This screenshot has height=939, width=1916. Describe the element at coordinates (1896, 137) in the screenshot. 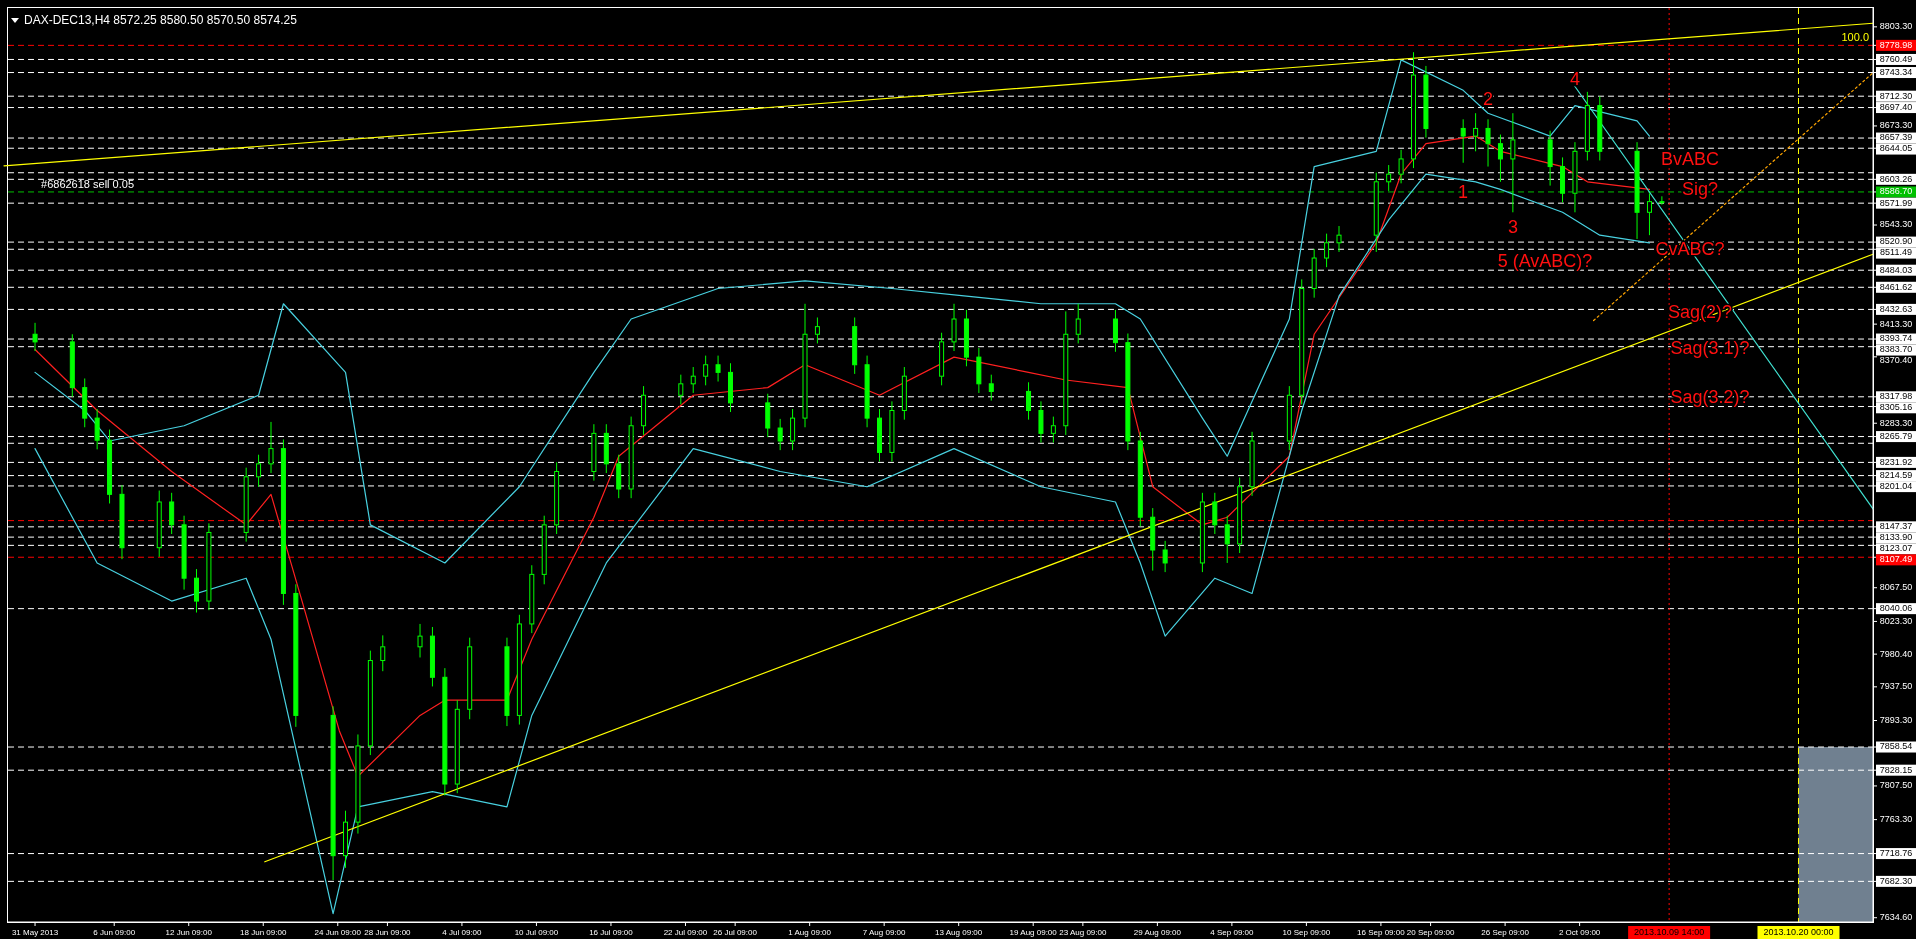

I see `ref-line-label: 8657.39` at that location.